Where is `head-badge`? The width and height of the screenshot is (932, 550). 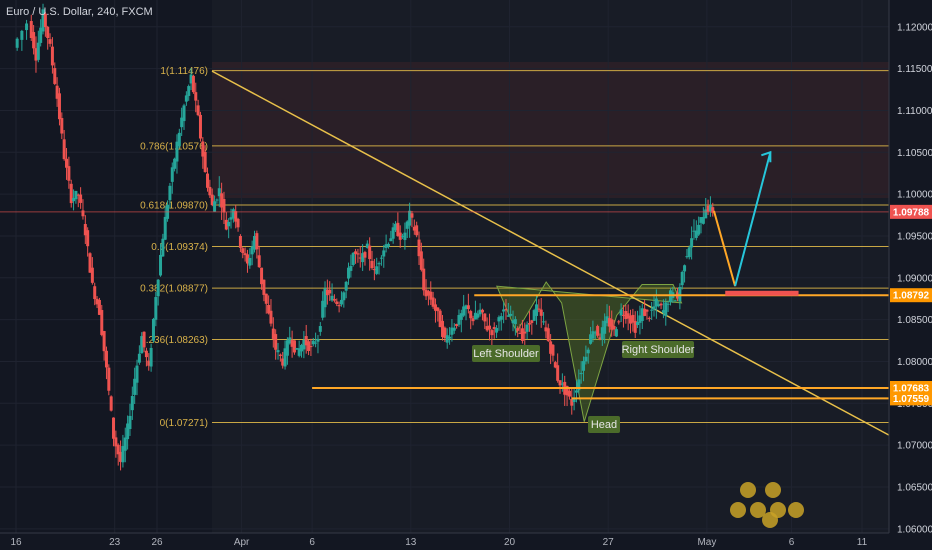 head-badge is located at coordinates (604, 424).